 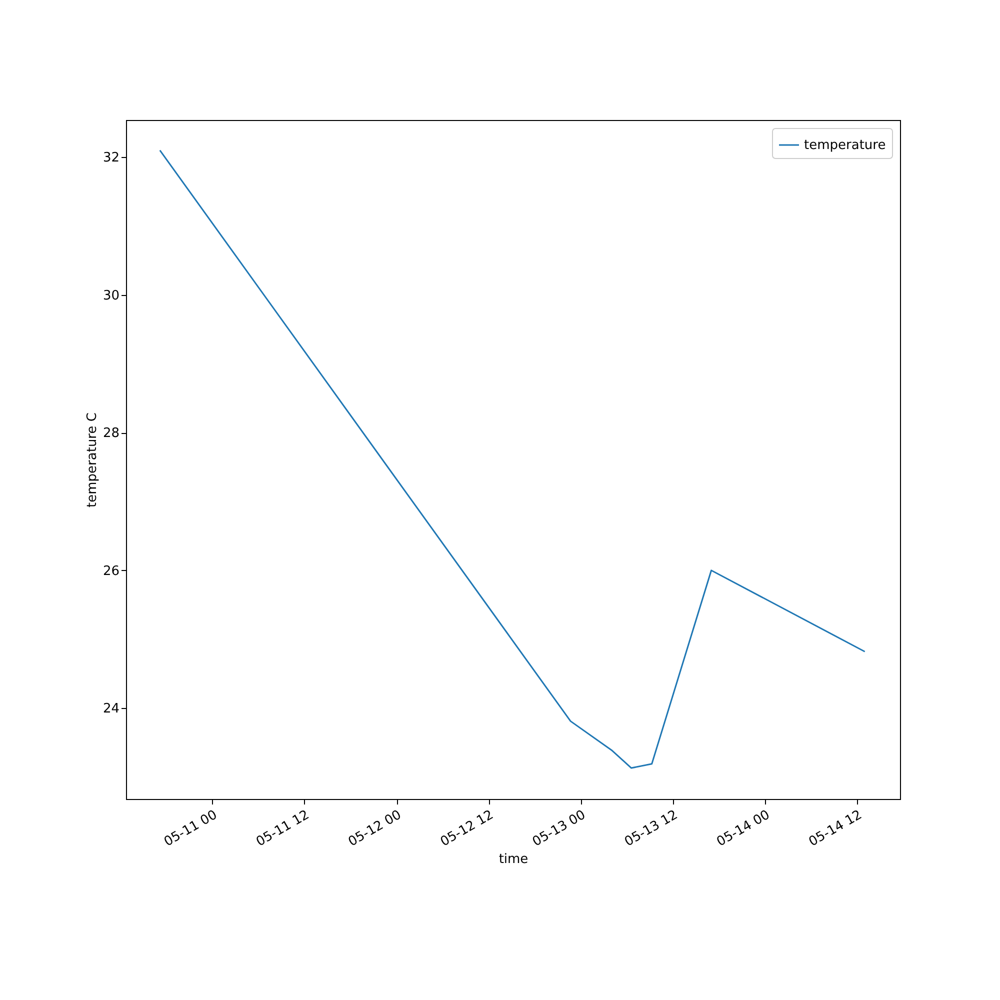 What do you see at coordinates (111, 296) in the screenshot?
I see `y-tick-label: 30` at bounding box center [111, 296].